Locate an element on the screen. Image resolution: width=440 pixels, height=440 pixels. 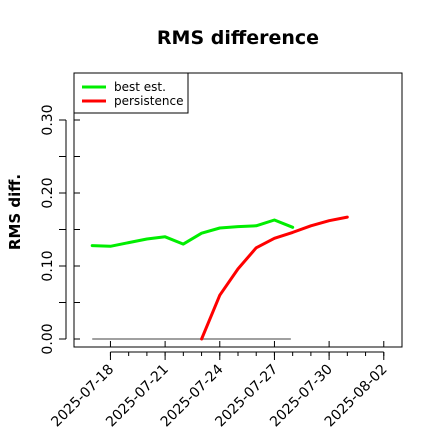
legend-label: best est. is located at coordinates (140, 87).